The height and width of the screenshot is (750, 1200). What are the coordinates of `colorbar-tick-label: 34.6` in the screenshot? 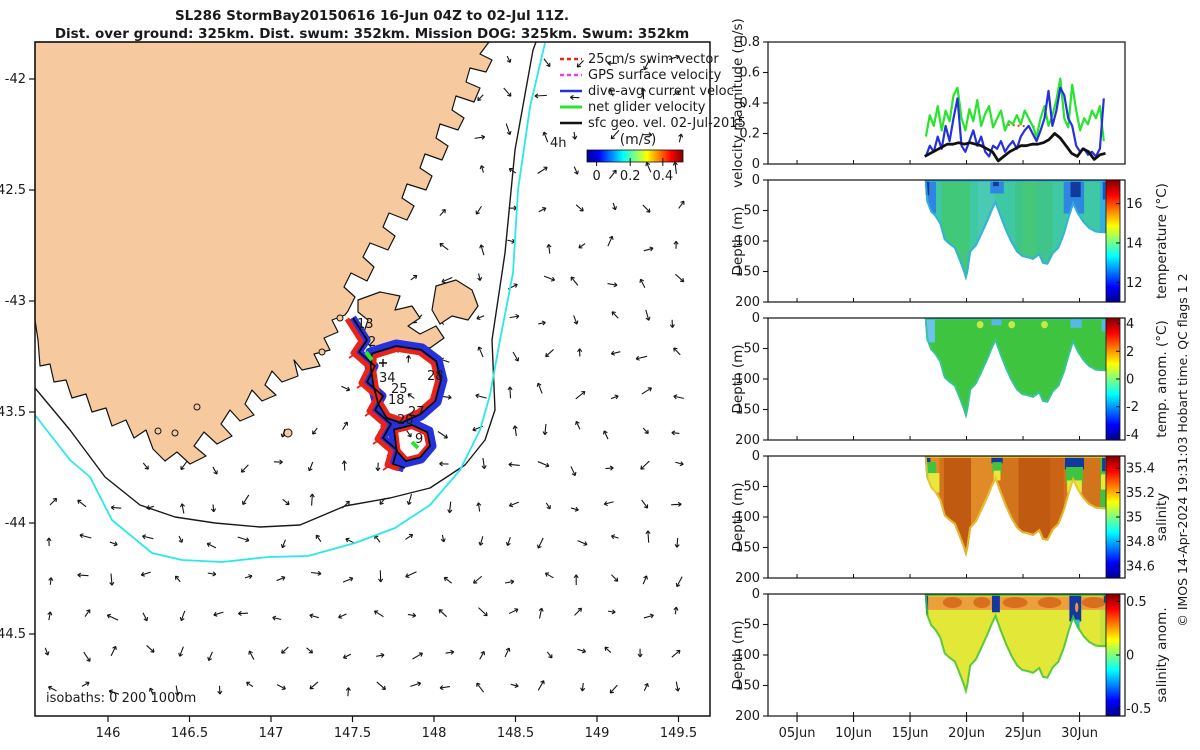 It's located at (1140, 566).